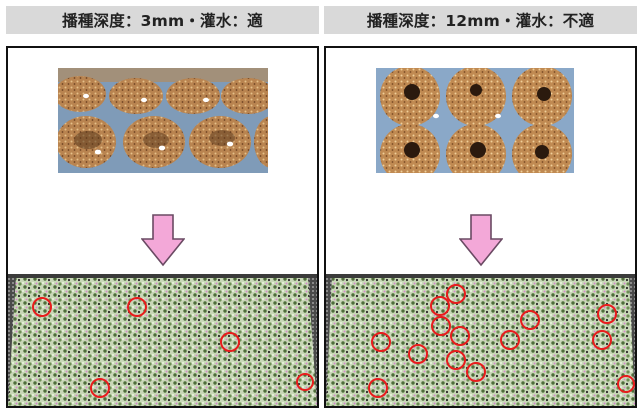 Image resolution: width=640 pixels, height=408 pixels. What do you see at coordinates (480, 20) in the screenshot?
I see `panel-header-deep: 播種深度：12mm・灌水：不適` at bounding box center [480, 20].